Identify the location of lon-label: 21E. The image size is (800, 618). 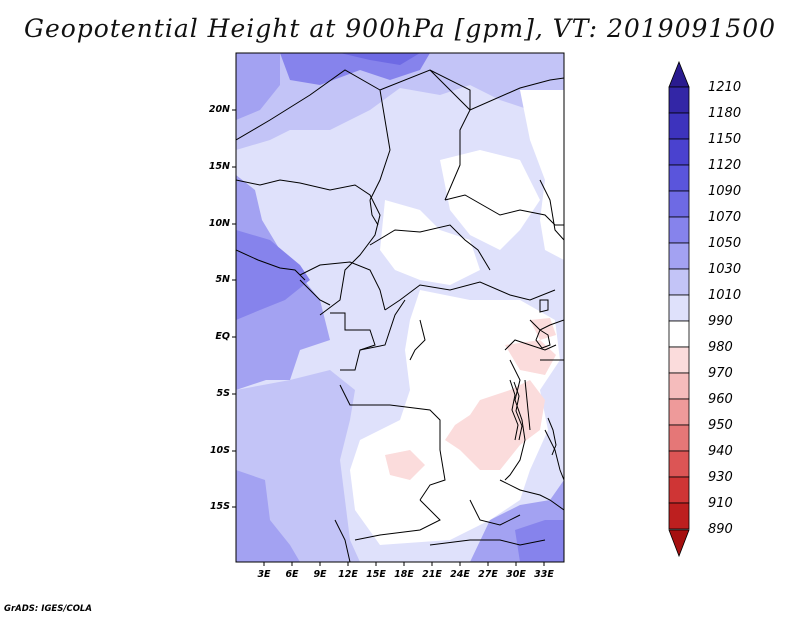
(432, 574).